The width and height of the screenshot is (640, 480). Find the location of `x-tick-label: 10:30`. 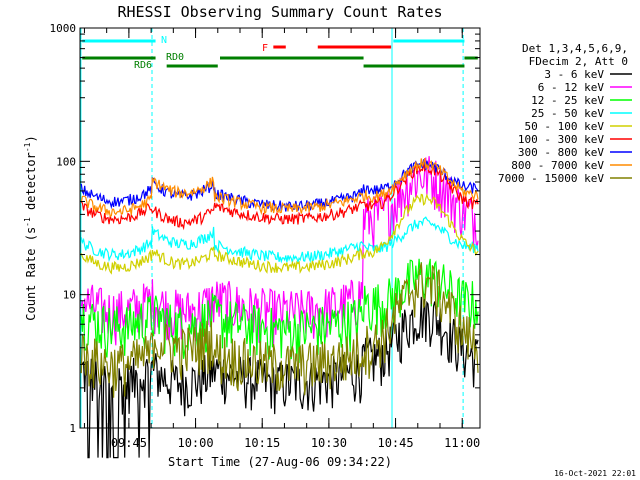

x-tick-label: 10:30 is located at coordinates (329, 443).